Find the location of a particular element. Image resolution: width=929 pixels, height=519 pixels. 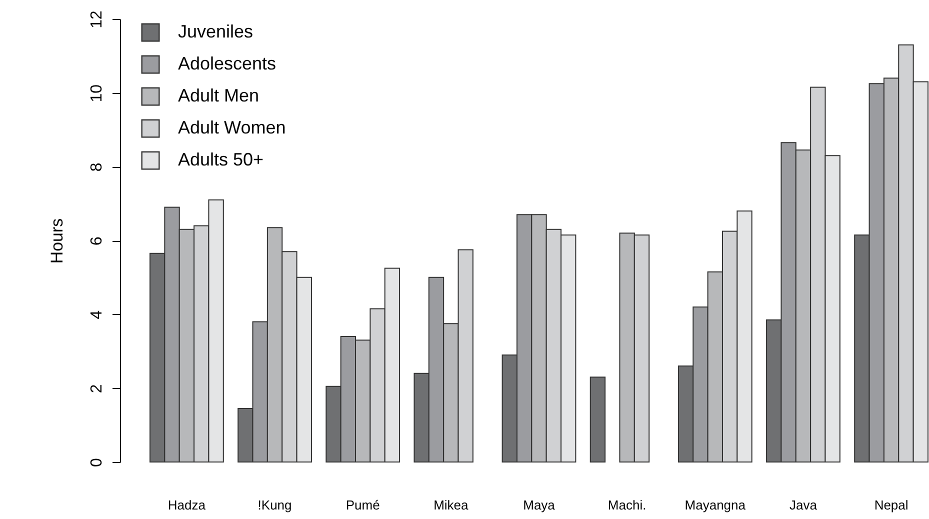

y-tick-label: 10 is located at coordinates (97, 93).